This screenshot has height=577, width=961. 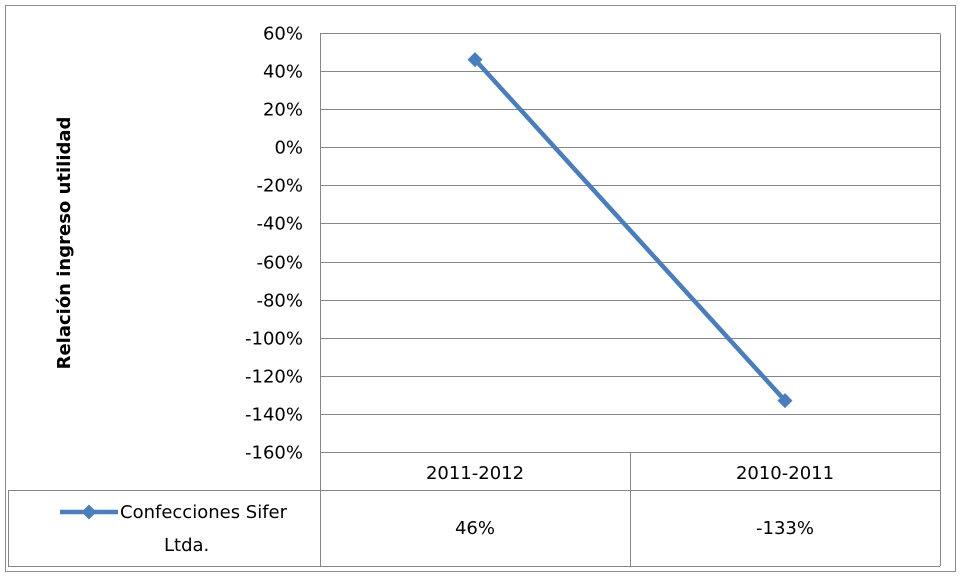 I want to click on legend-series-name-line: Ltda., so click(x=186, y=545).